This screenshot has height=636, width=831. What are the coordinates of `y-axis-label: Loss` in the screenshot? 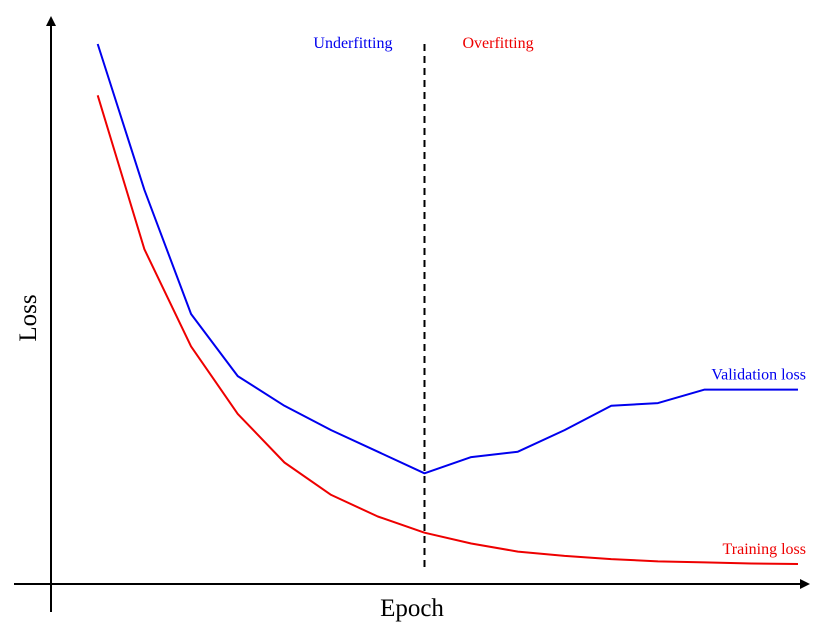 It's located at (28, 317).